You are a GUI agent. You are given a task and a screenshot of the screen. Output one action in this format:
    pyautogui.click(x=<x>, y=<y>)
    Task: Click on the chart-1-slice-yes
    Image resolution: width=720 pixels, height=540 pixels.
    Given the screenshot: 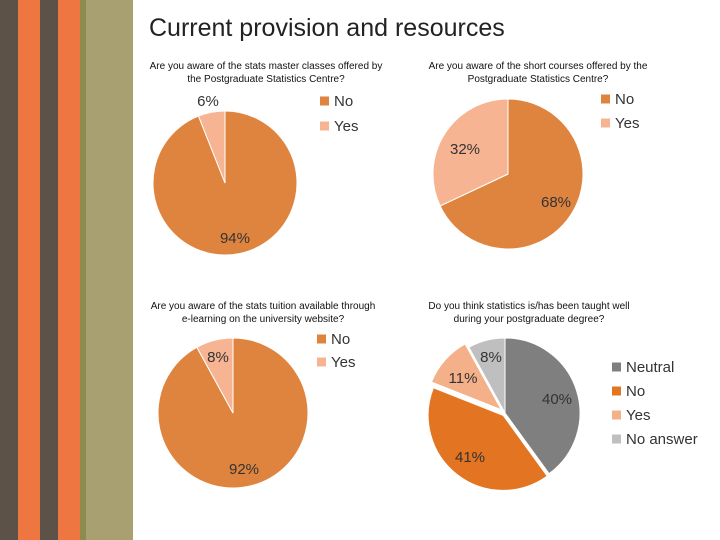 What is the action you would take?
    pyautogui.click(x=211, y=147)
    